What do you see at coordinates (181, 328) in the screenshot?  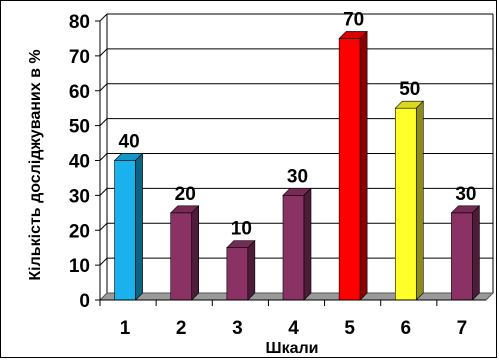 I see `x-tick-label: 2` at bounding box center [181, 328].